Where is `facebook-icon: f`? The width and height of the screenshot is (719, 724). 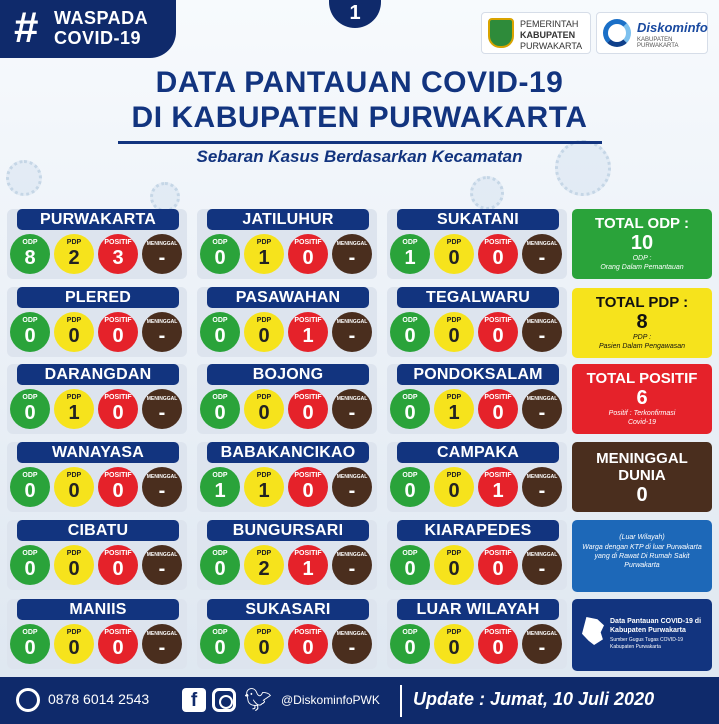
facebook-icon: f is located at coordinates (194, 700).